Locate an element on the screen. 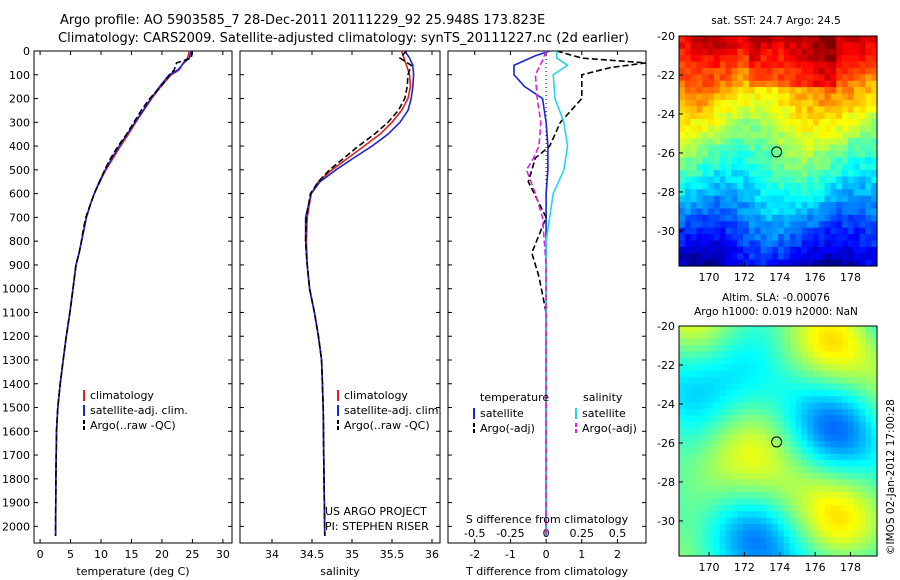 This screenshot has height=580, width=900. temperature-legend-label: satellite-adj. clim. is located at coordinates (139, 410).